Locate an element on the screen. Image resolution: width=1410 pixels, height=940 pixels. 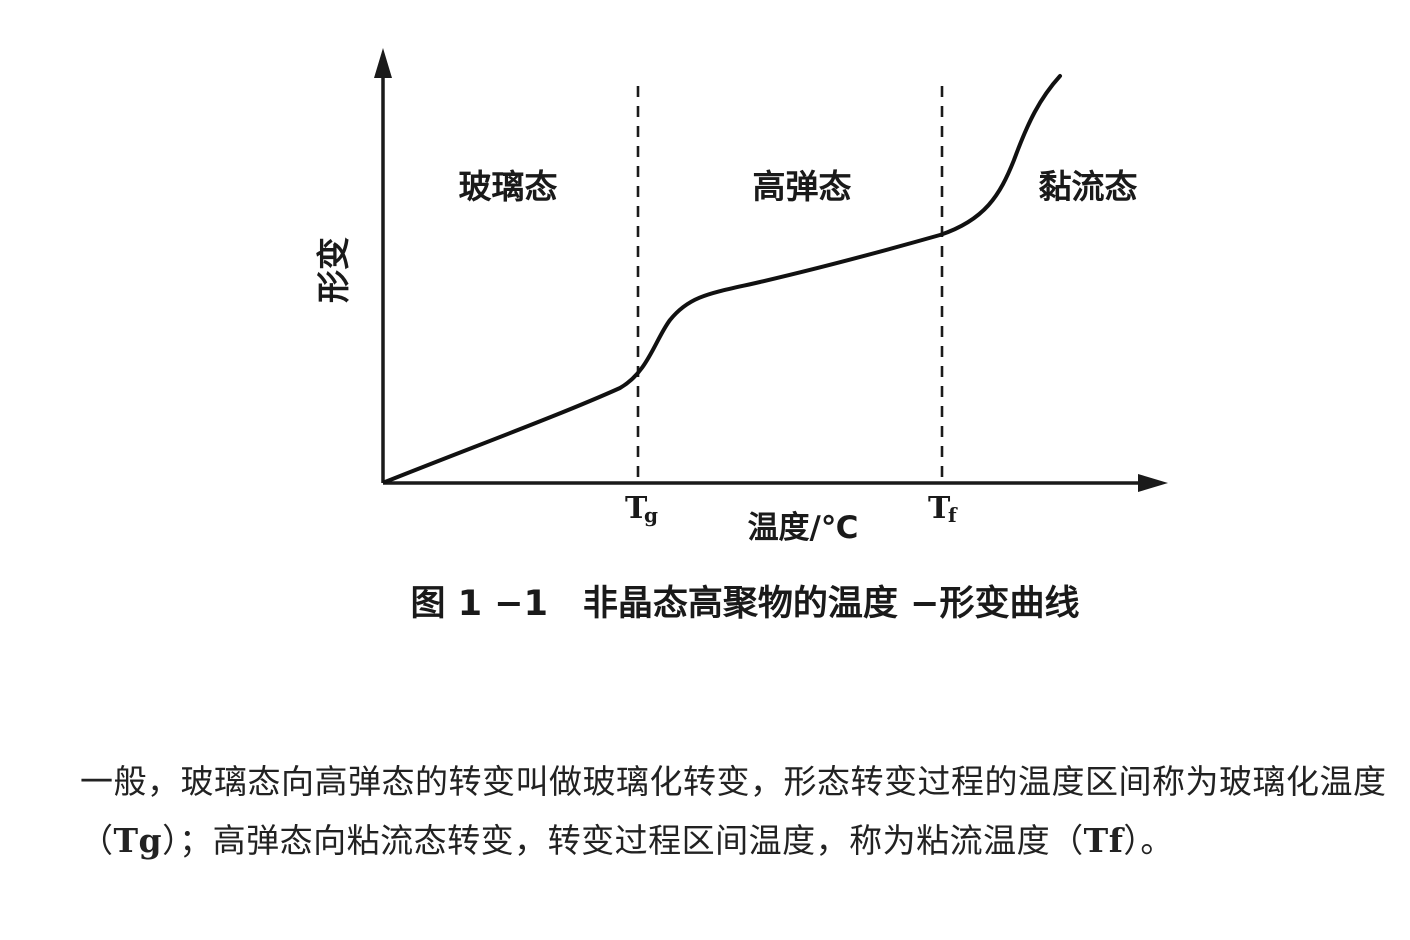
x-axis-label: 温度/℃ is located at coordinates (803, 528).